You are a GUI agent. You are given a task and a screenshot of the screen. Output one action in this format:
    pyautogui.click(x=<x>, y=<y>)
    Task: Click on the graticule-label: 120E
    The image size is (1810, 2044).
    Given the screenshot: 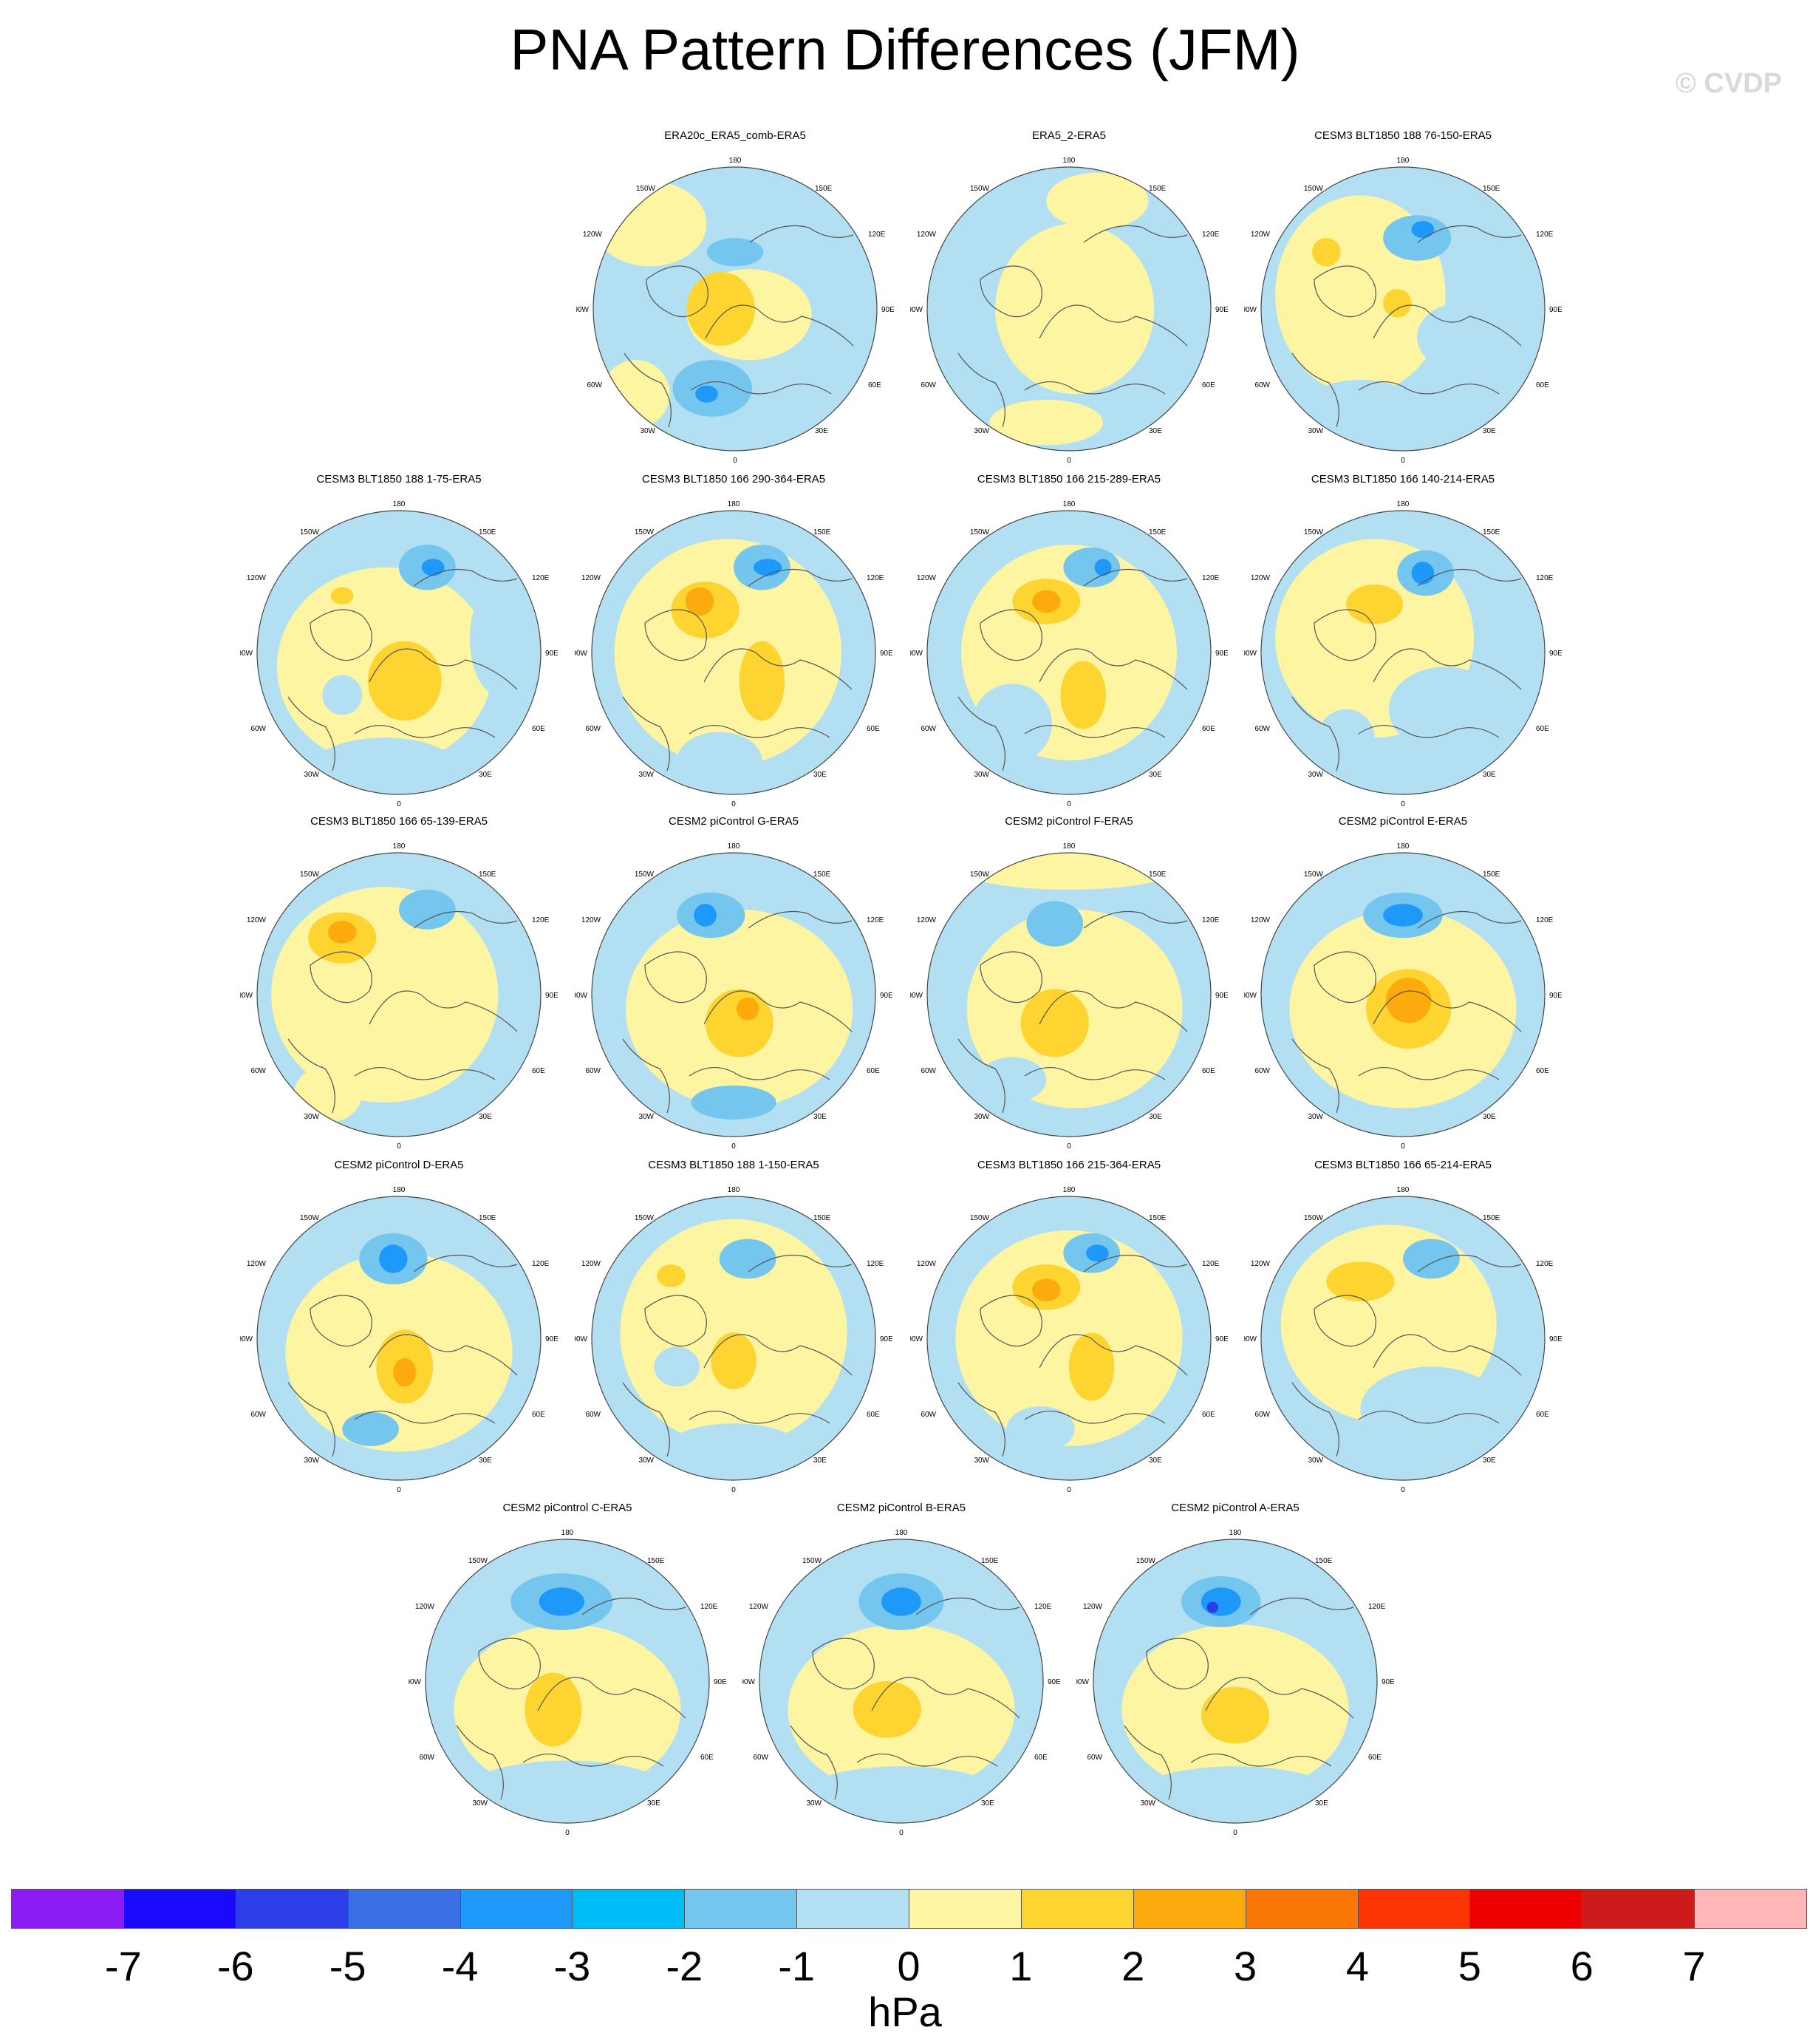 What is the action you would take?
    pyautogui.click(x=1211, y=235)
    